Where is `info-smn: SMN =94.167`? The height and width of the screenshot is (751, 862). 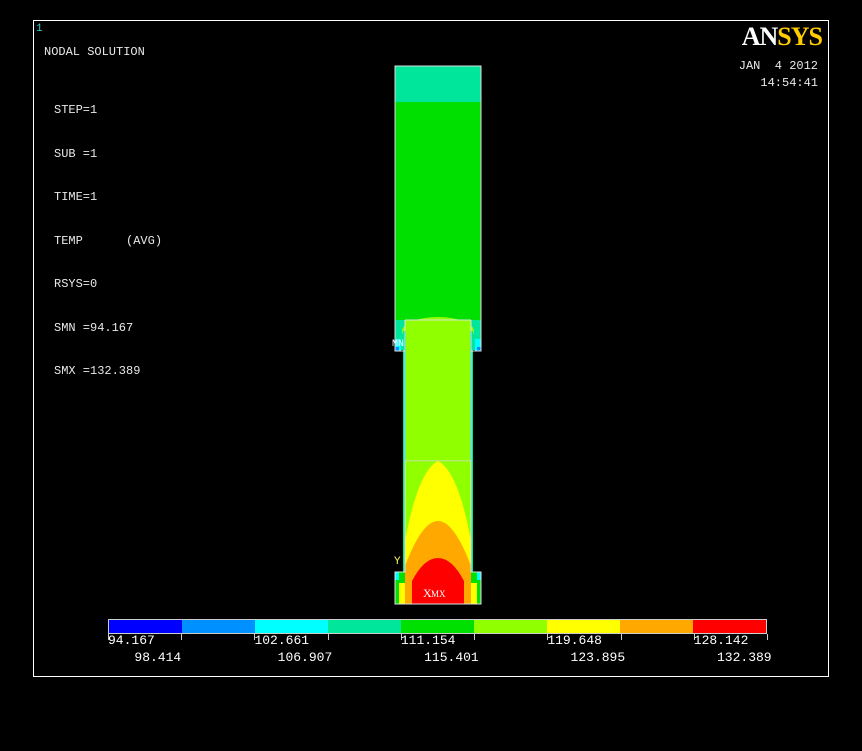 info-smn: SMN =94.167 is located at coordinates (94, 327).